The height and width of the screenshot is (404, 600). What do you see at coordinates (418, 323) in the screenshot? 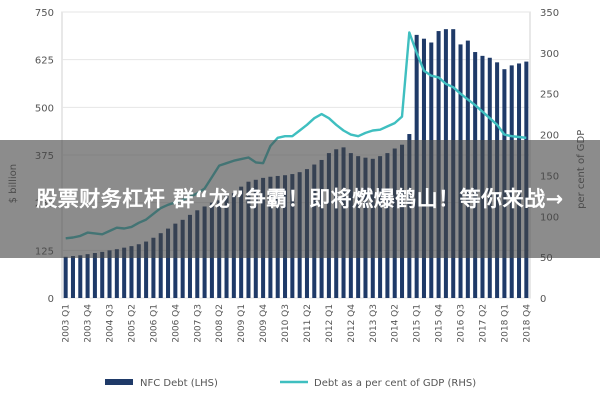
I see `x-tick-label: 2015 Q1` at bounding box center [418, 323].